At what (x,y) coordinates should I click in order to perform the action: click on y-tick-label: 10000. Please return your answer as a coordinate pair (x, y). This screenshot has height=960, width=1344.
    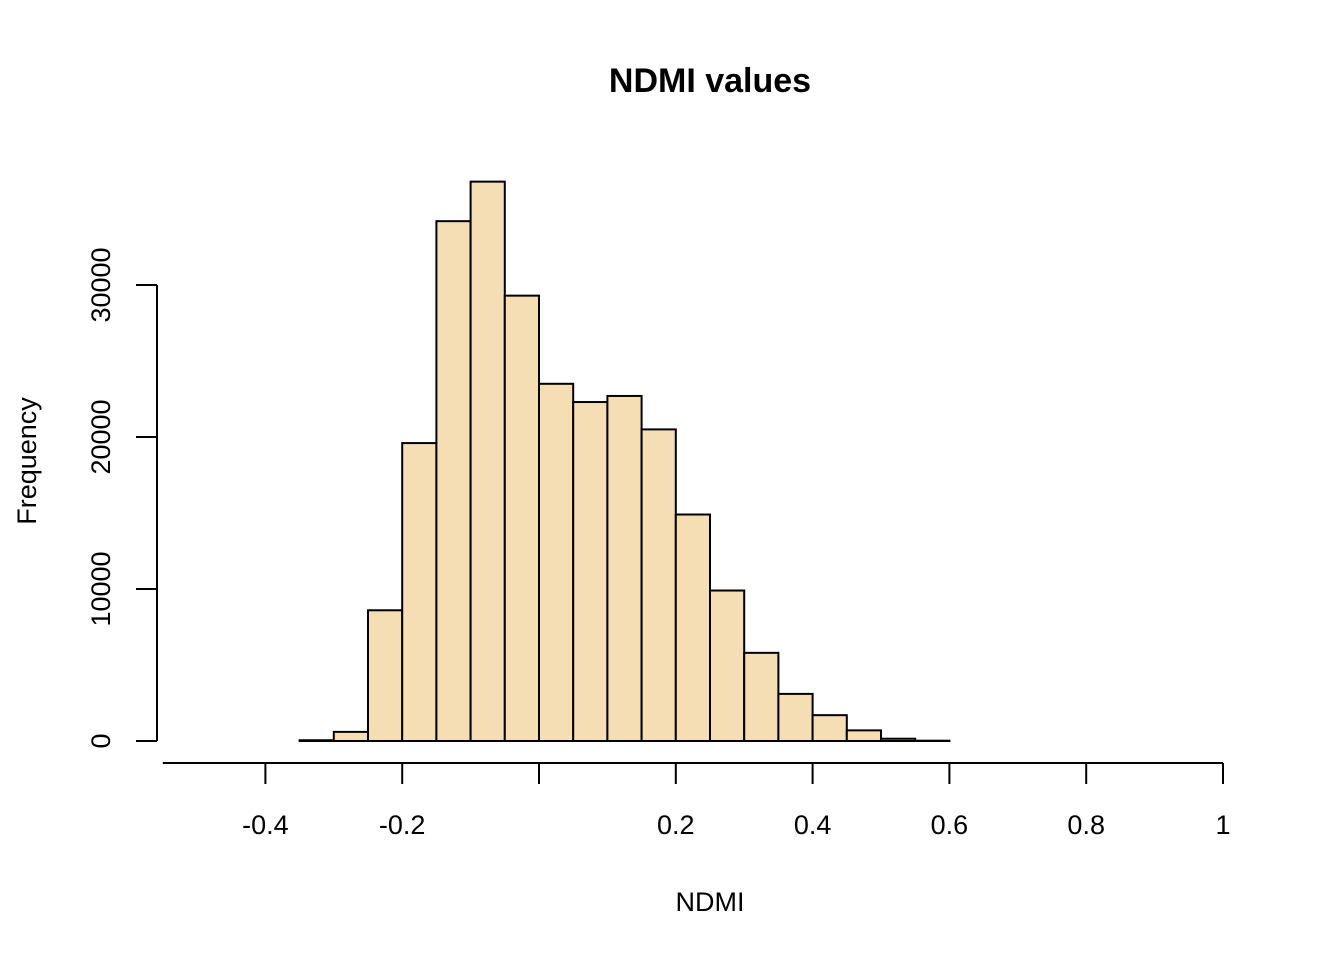
    Looking at the image, I should click on (101, 588).